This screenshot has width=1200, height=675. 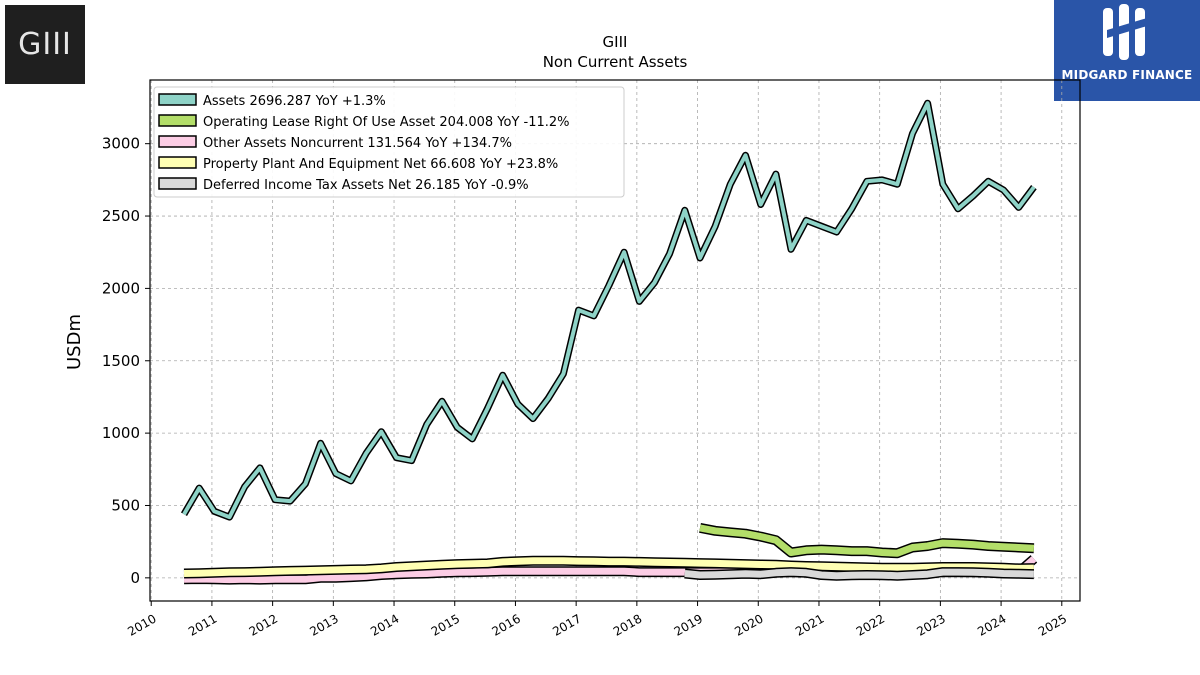 What do you see at coordinates (121, 216) in the screenshot?
I see `y-tick-label: 2500` at bounding box center [121, 216].